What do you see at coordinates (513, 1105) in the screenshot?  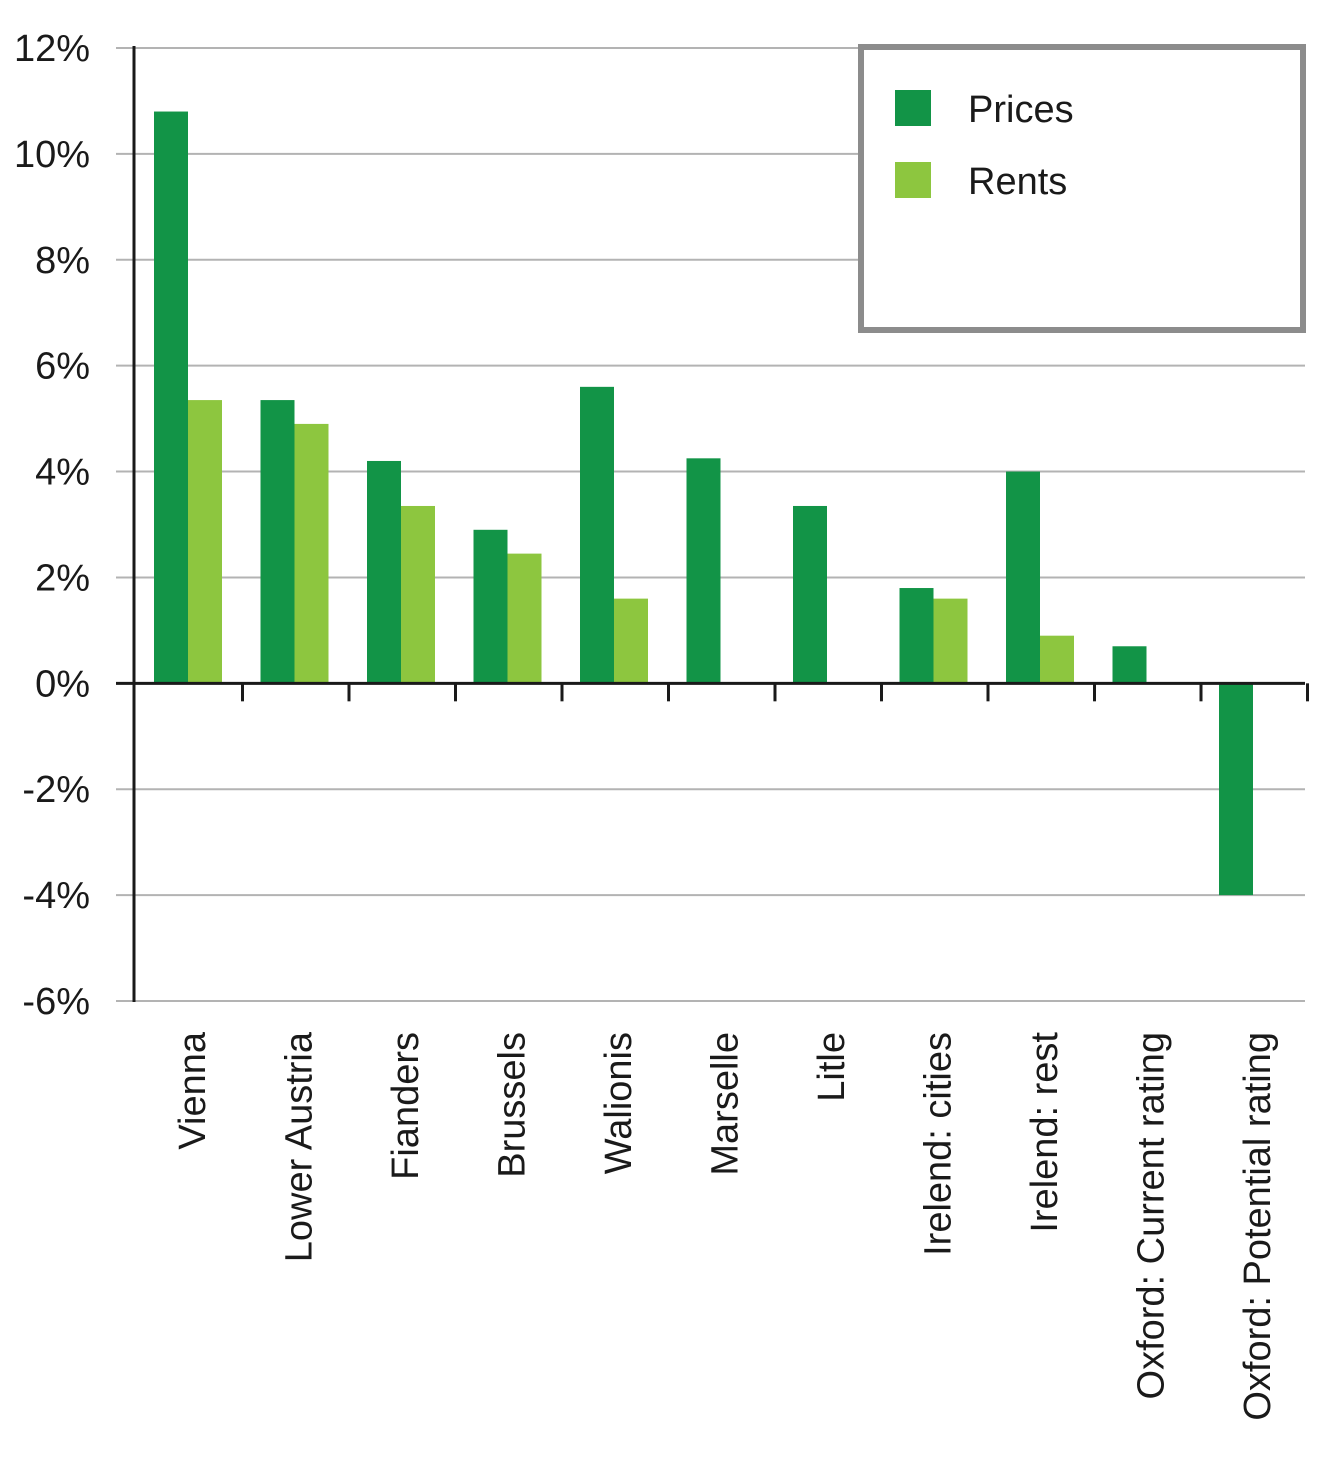 I see `x-category-label: Brussels` at bounding box center [513, 1105].